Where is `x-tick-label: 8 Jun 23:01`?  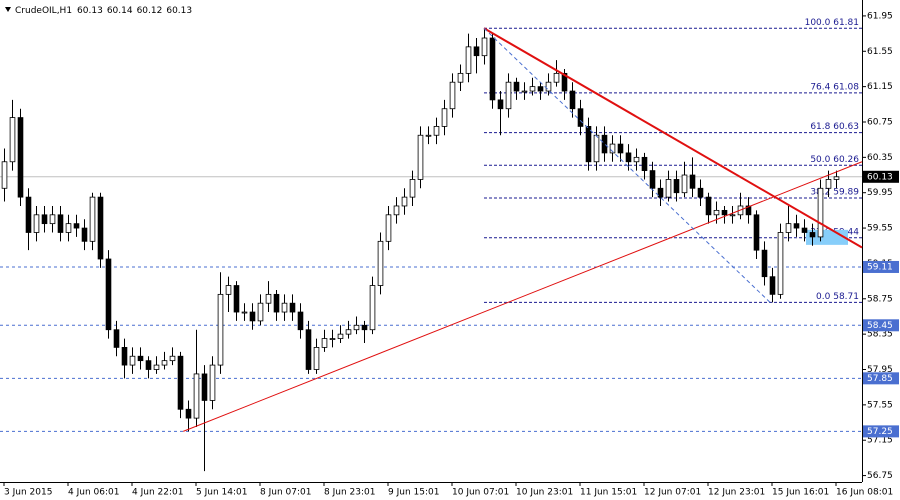 x-tick-label: 8 Jun 23:01 is located at coordinates (349, 493).